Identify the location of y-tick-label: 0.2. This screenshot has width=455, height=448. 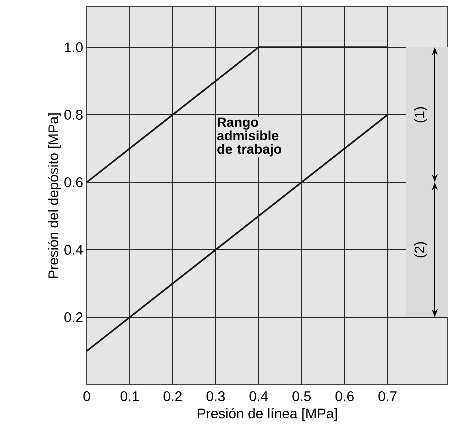
(73, 317).